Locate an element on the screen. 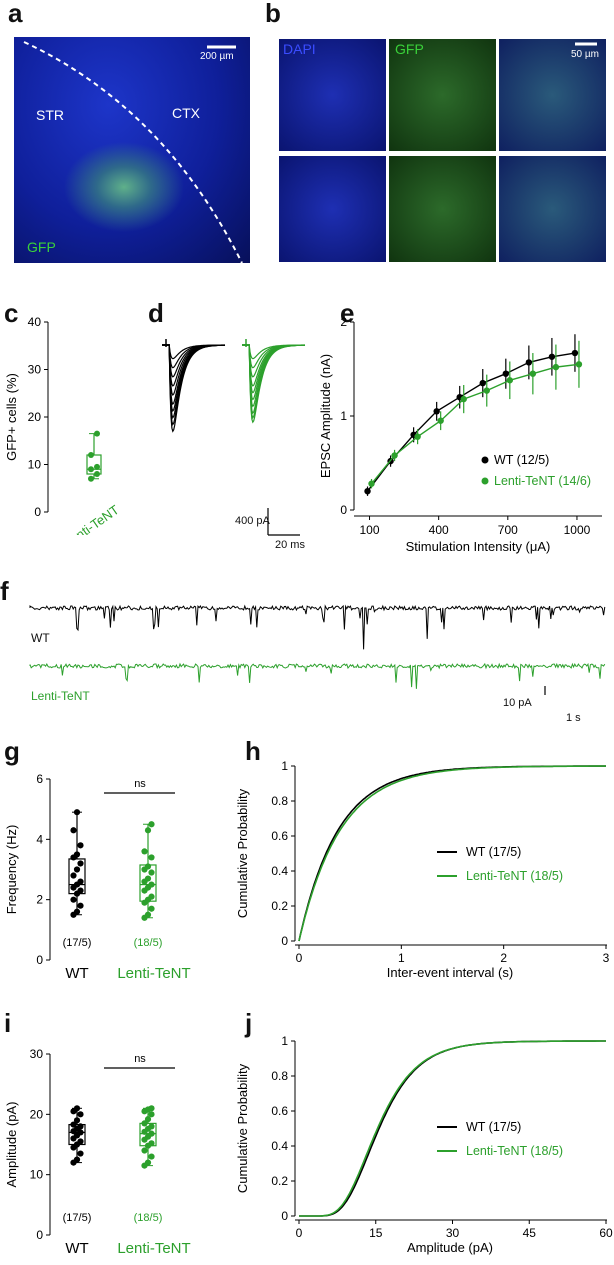  trace-label-wt: WT is located at coordinates (40, 638).